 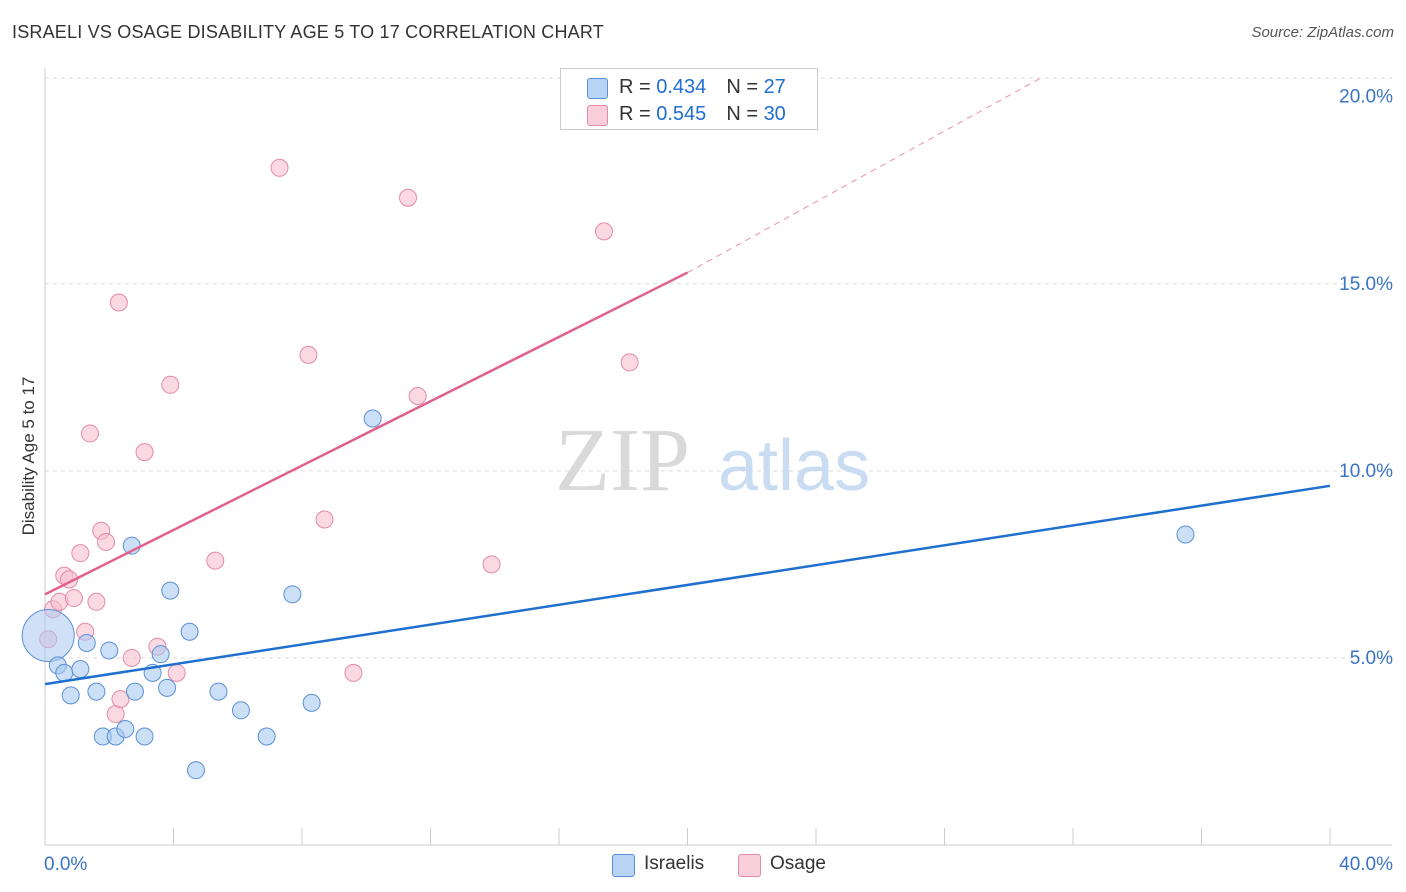 I want to click on y-axis-title: Disability Age 5 to 17, so click(x=28, y=456).